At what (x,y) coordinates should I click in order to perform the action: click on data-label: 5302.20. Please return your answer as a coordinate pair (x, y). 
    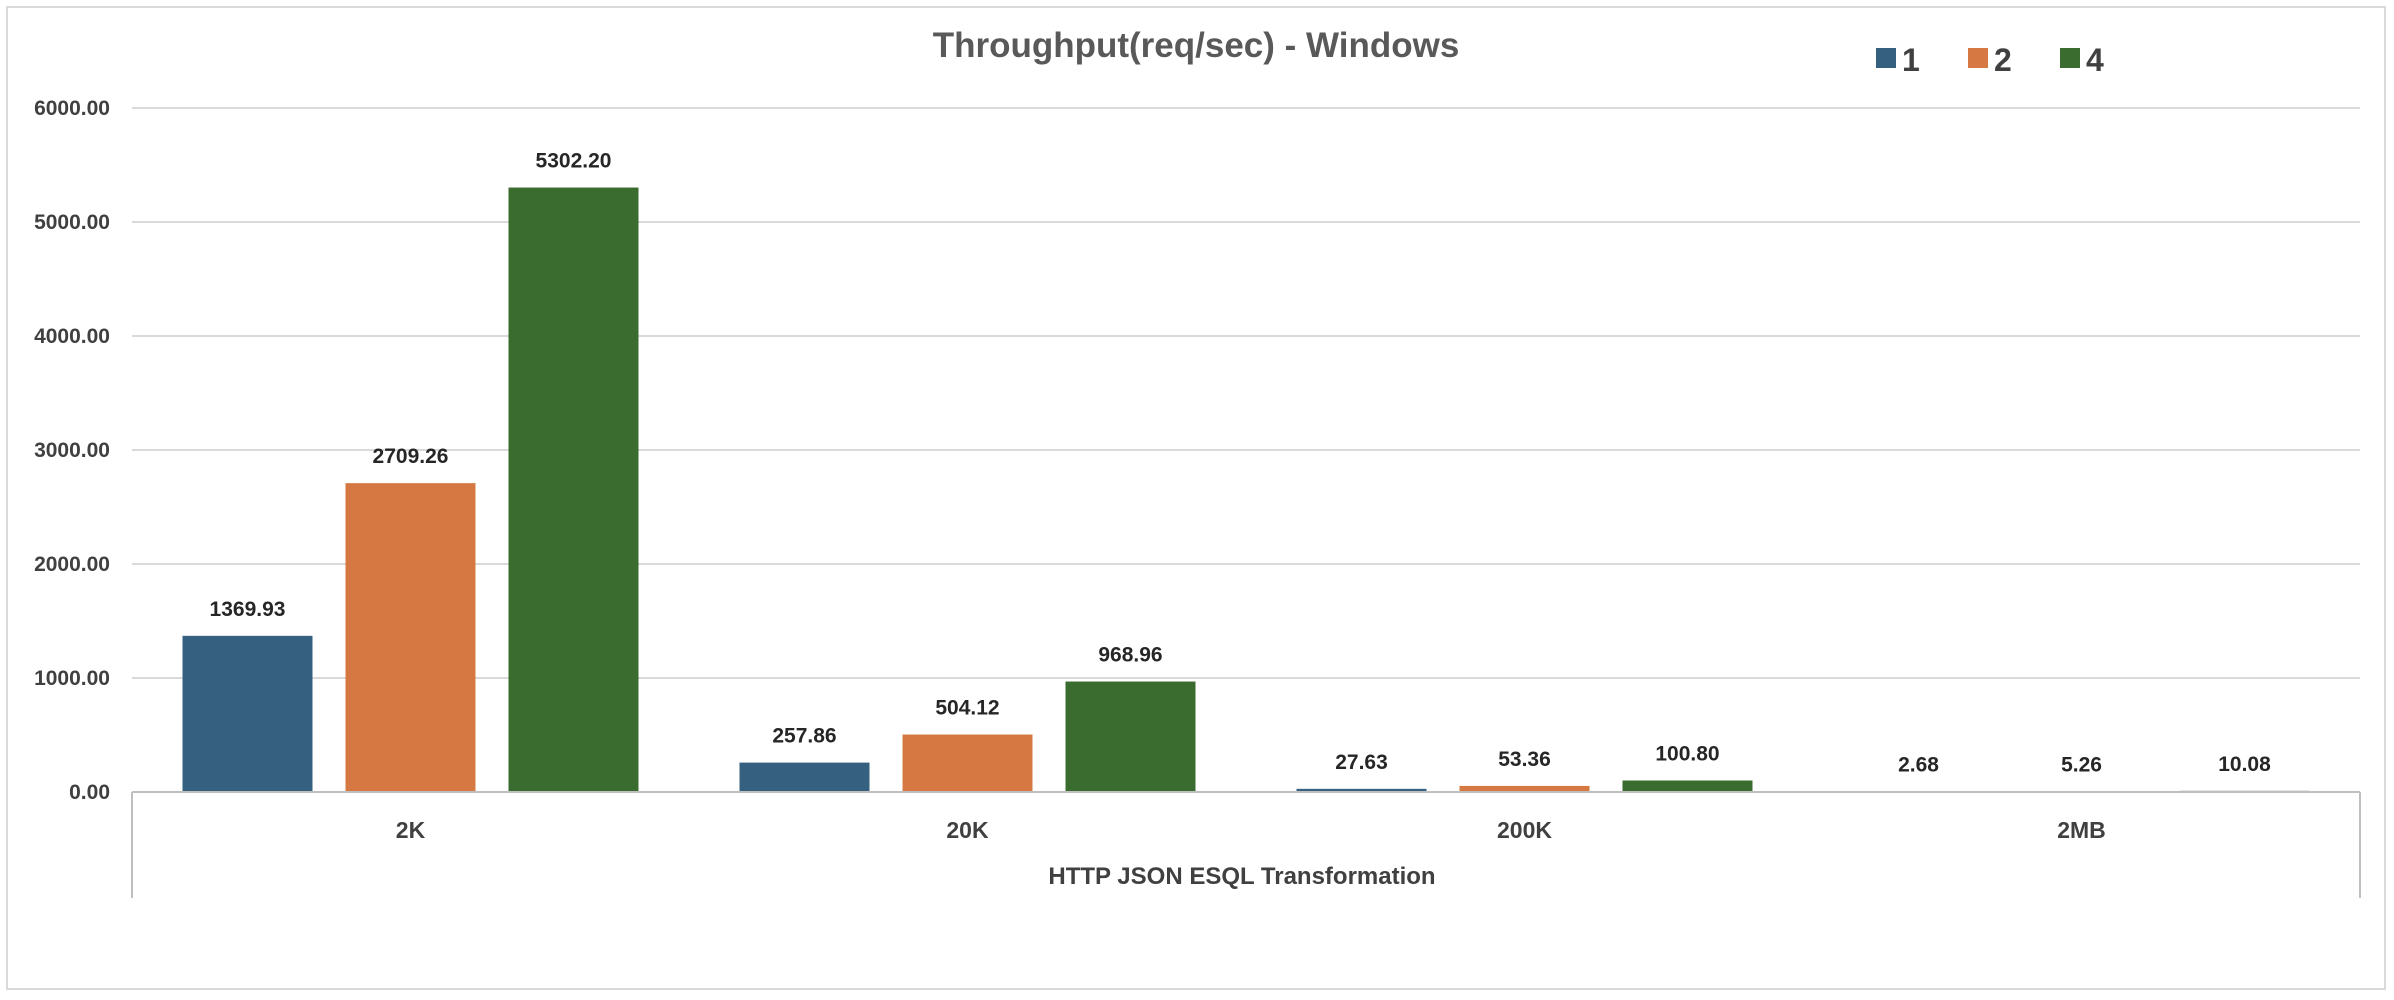
    Looking at the image, I should click on (574, 161).